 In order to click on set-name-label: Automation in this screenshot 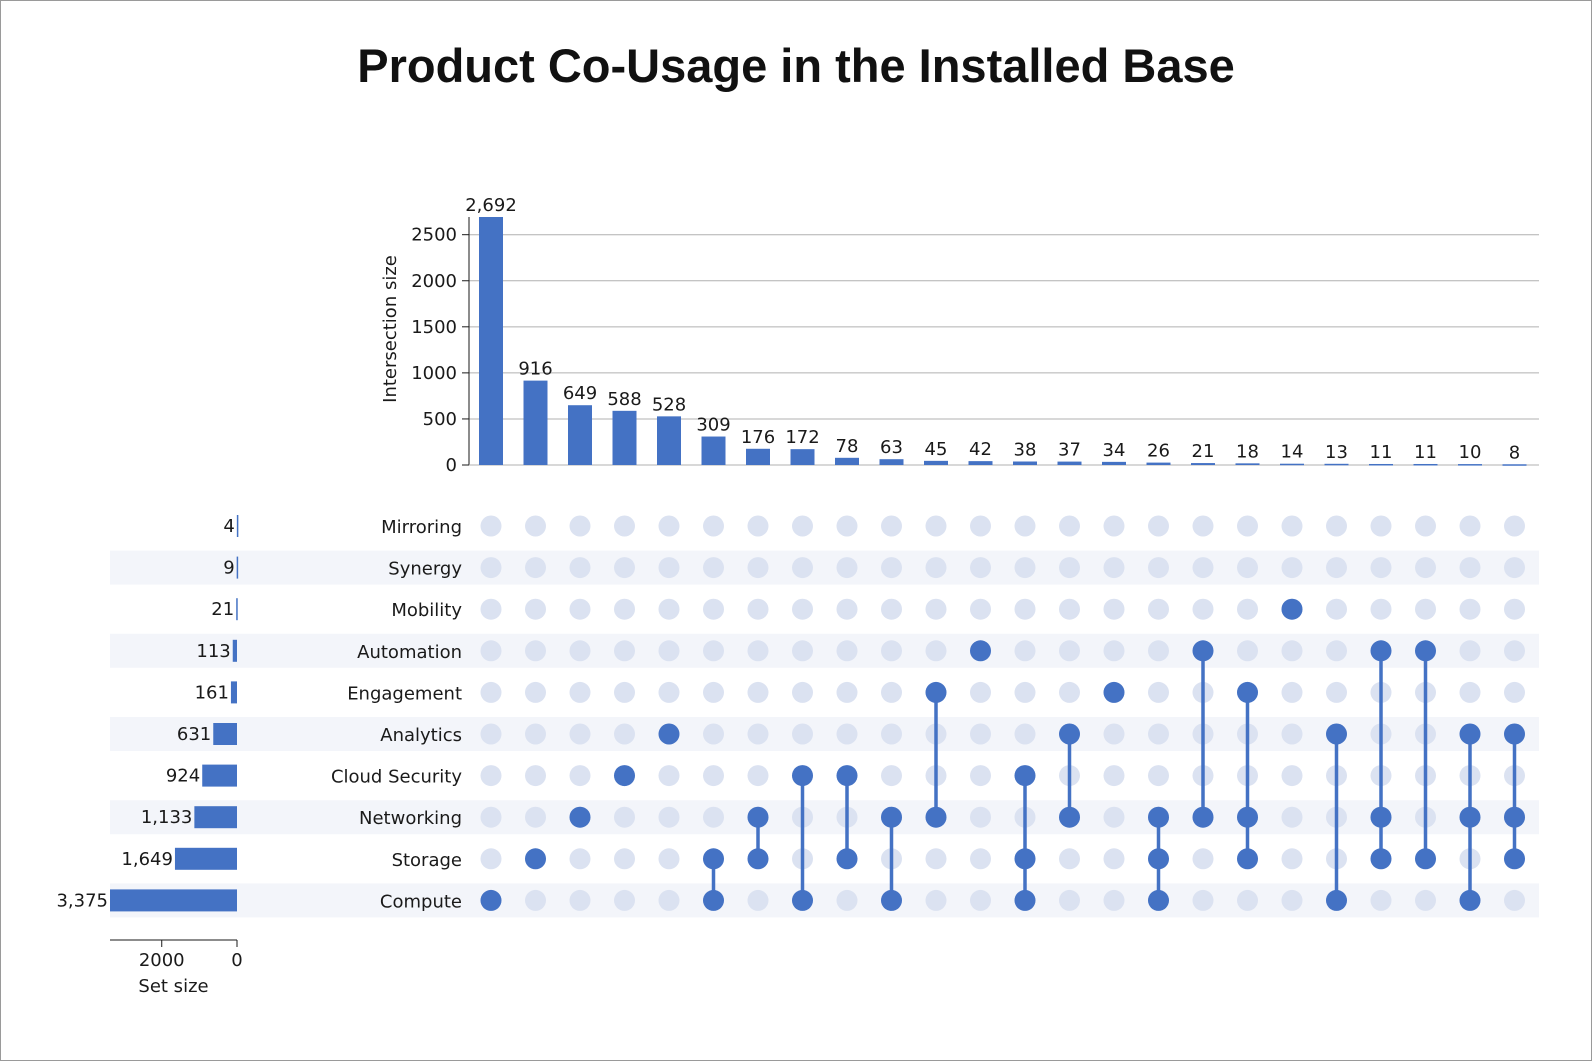, I will do `click(409, 652)`.